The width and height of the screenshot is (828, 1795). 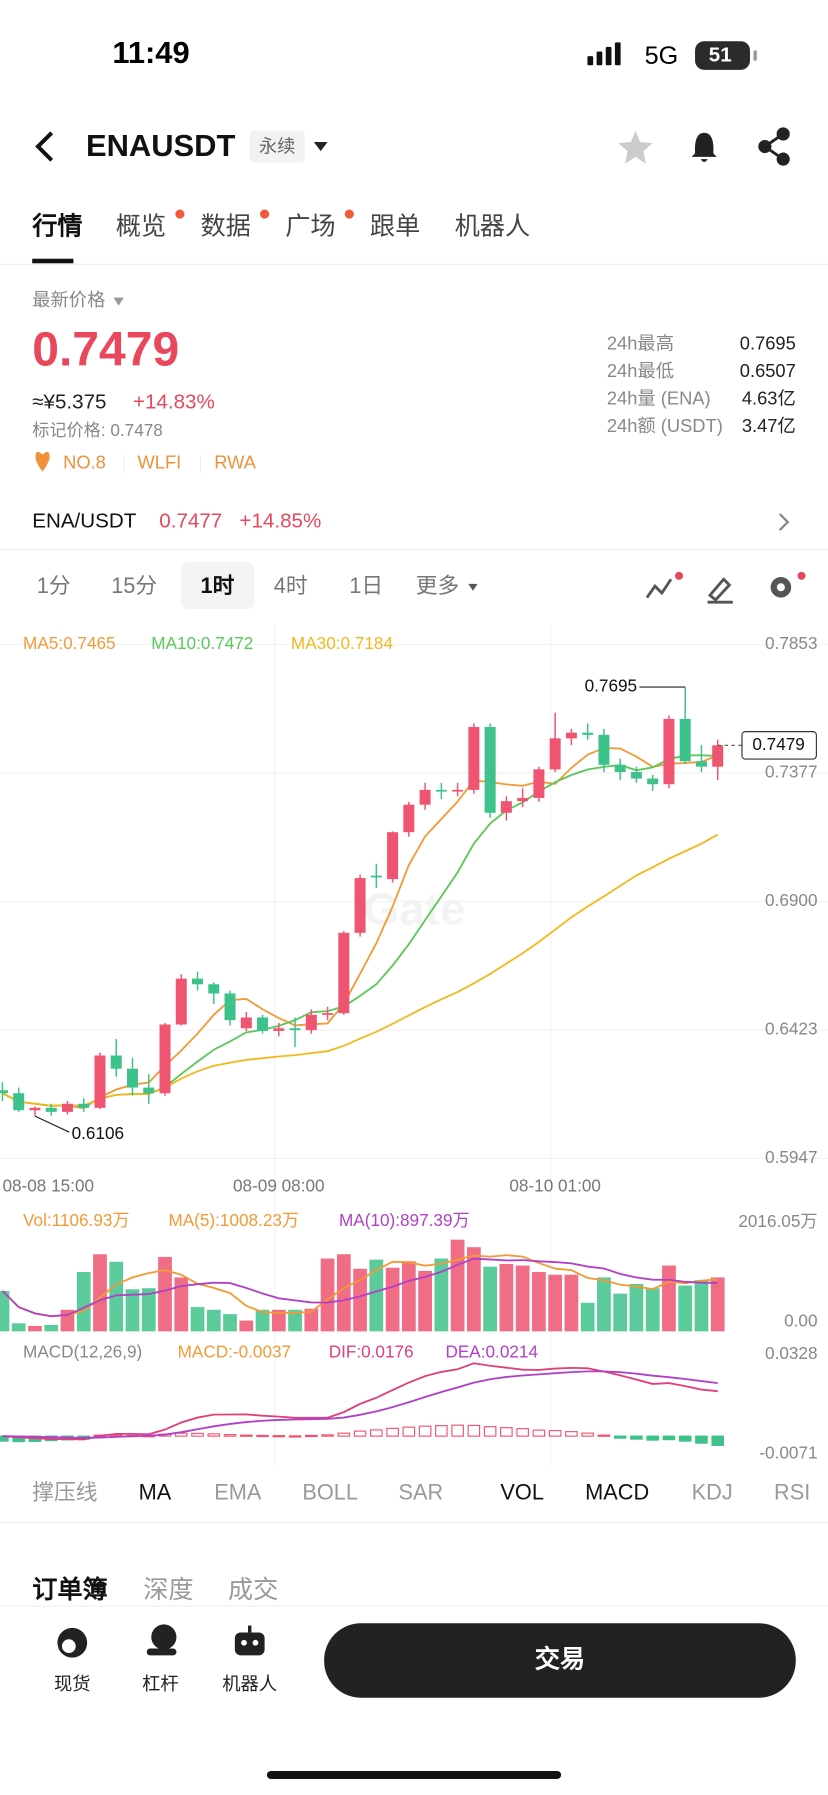 What do you see at coordinates (70, 1589) in the screenshot?
I see `book-tab: 订单簿` at bounding box center [70, 1589].